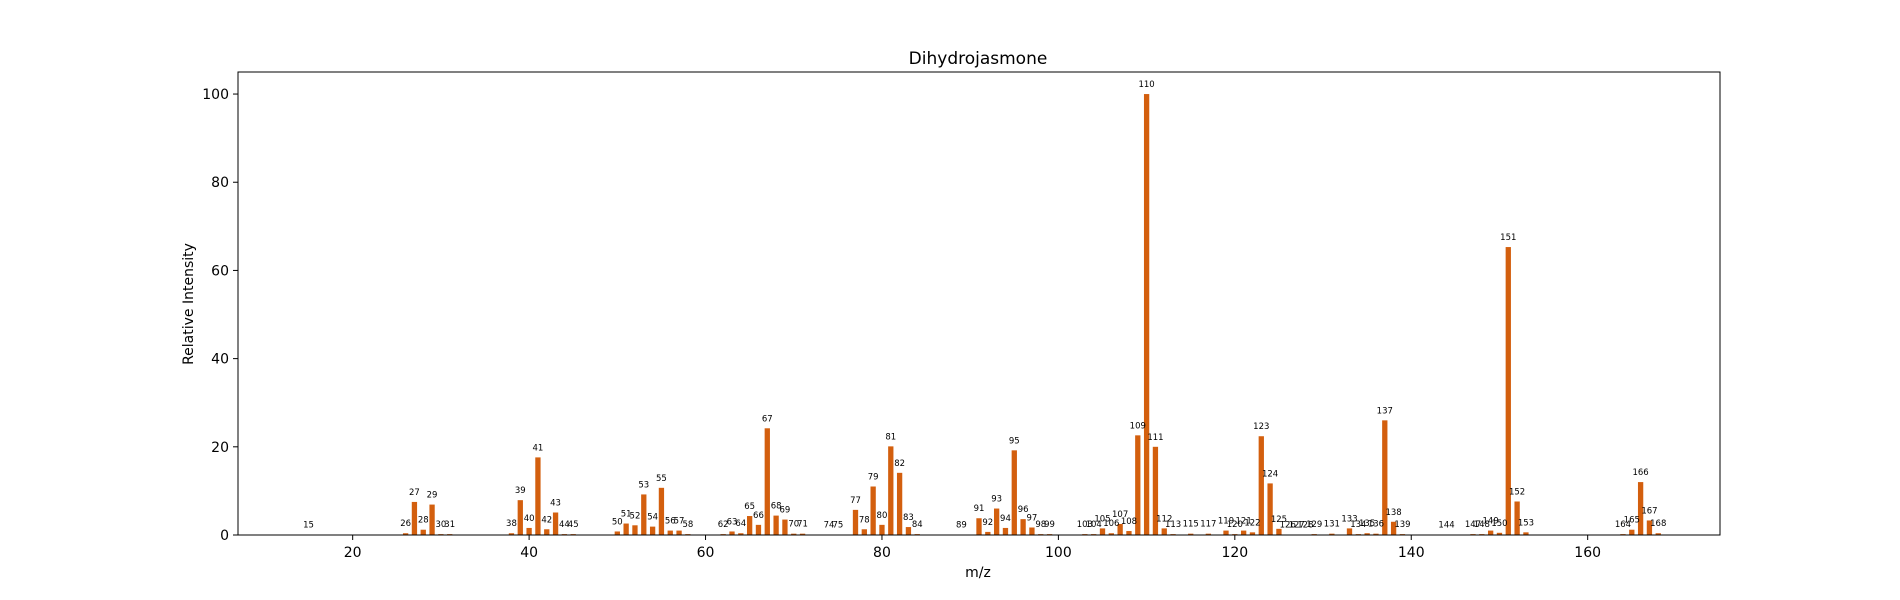 This screenshot has height=600, width=1900. Describe the element at coordinates (1482, 525) in the screenshot. I see `peak-label-148: 148` at that location.